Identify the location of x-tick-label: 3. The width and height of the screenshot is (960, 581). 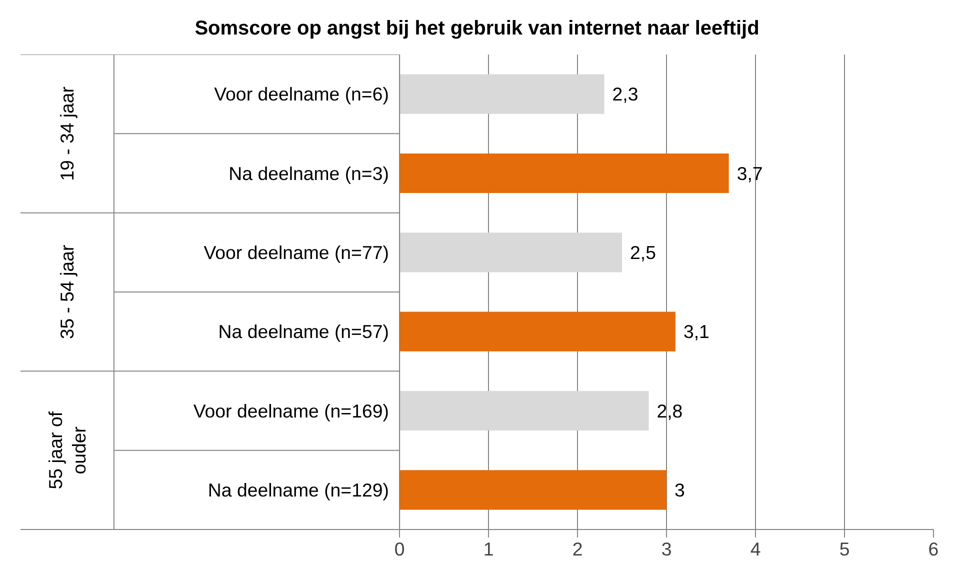
(666, 549).